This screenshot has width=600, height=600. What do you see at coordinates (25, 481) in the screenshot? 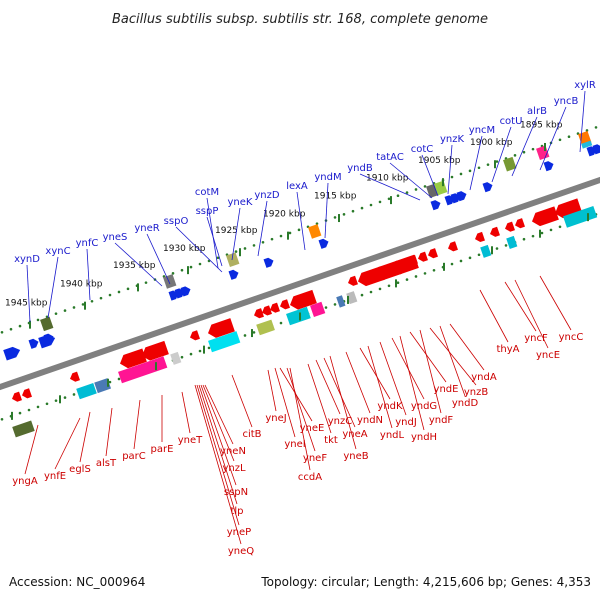
I see `reverse-gene-label: yngA` at bounding box center [25, 481].